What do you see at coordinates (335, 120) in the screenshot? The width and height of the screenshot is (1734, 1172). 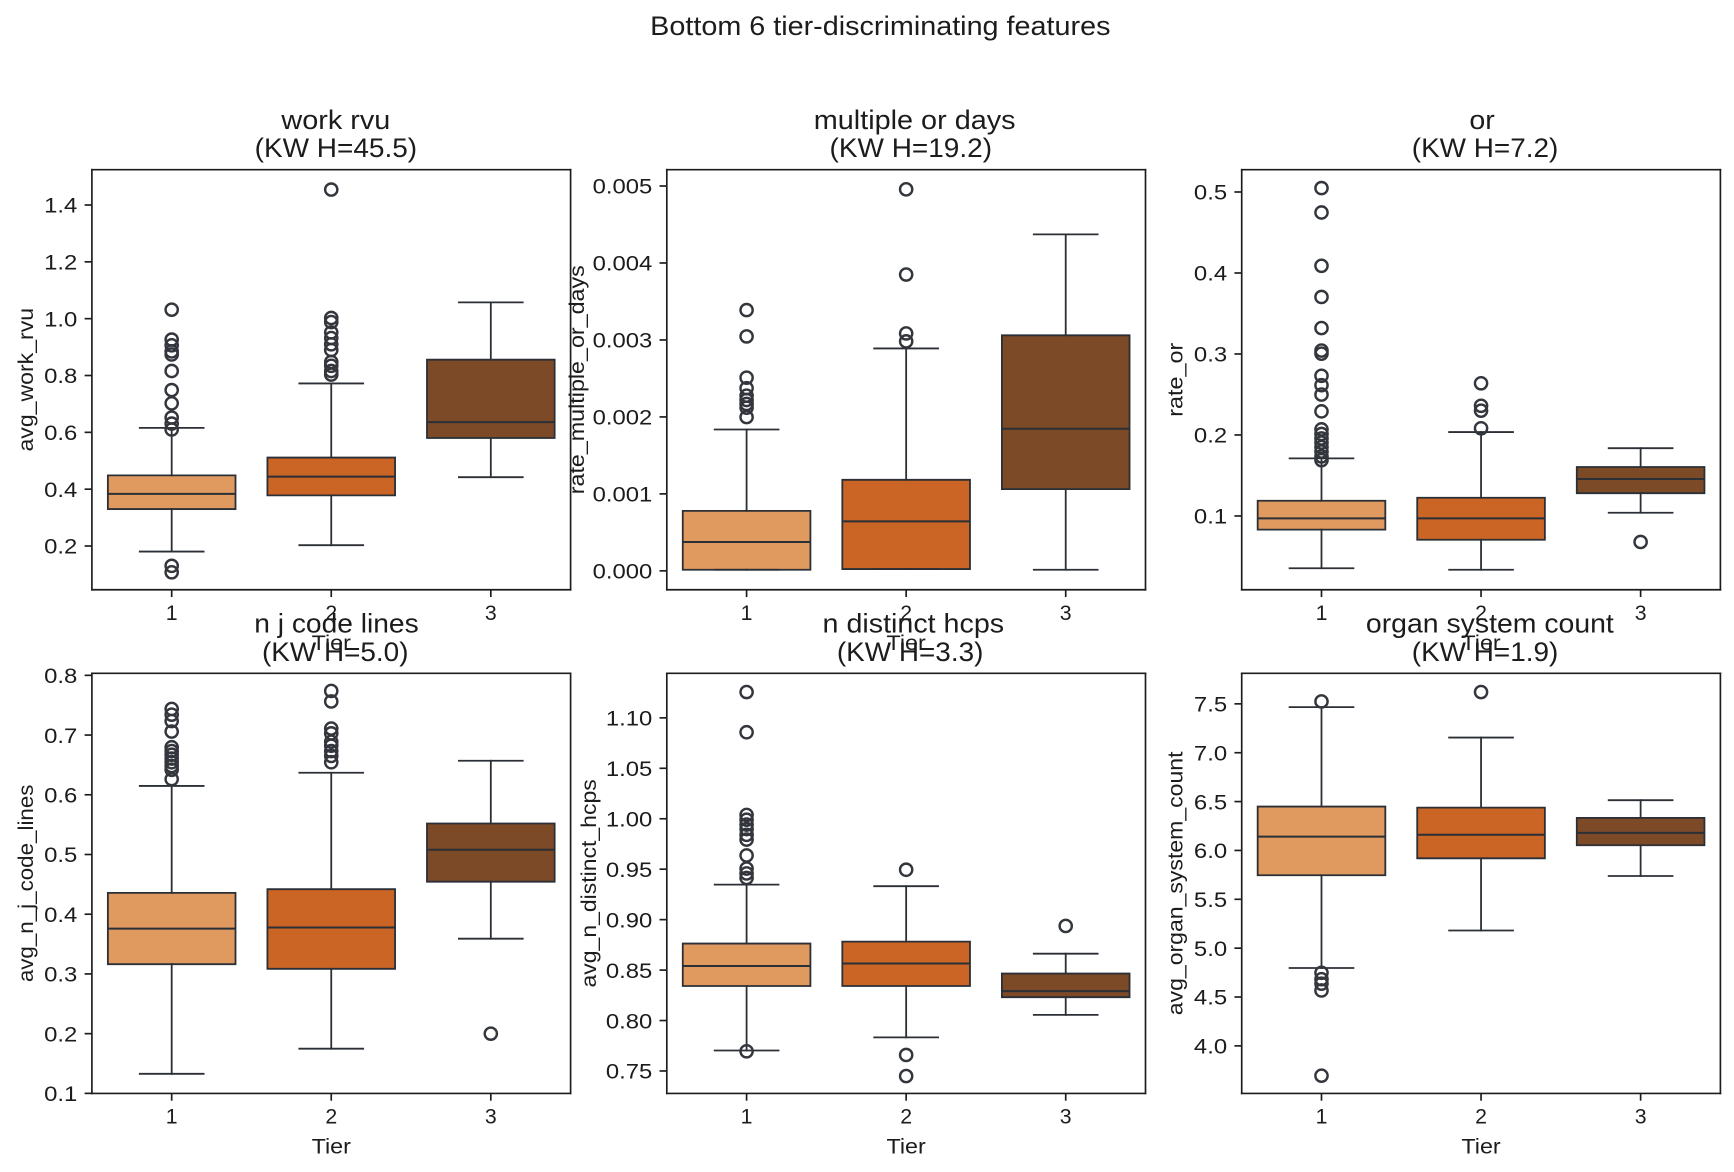 I see `svg-text: work rvu` at bounding box center [335, 120].